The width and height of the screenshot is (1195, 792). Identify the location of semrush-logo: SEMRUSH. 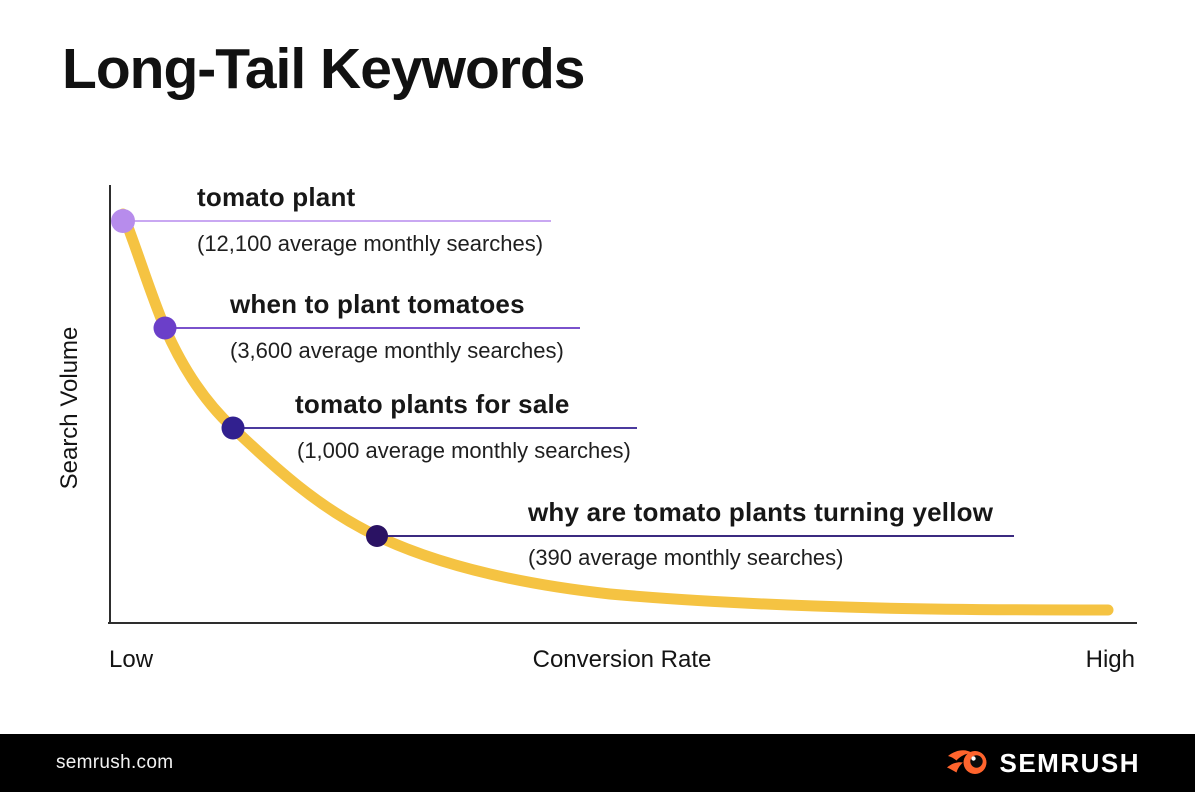
(1043, 763).